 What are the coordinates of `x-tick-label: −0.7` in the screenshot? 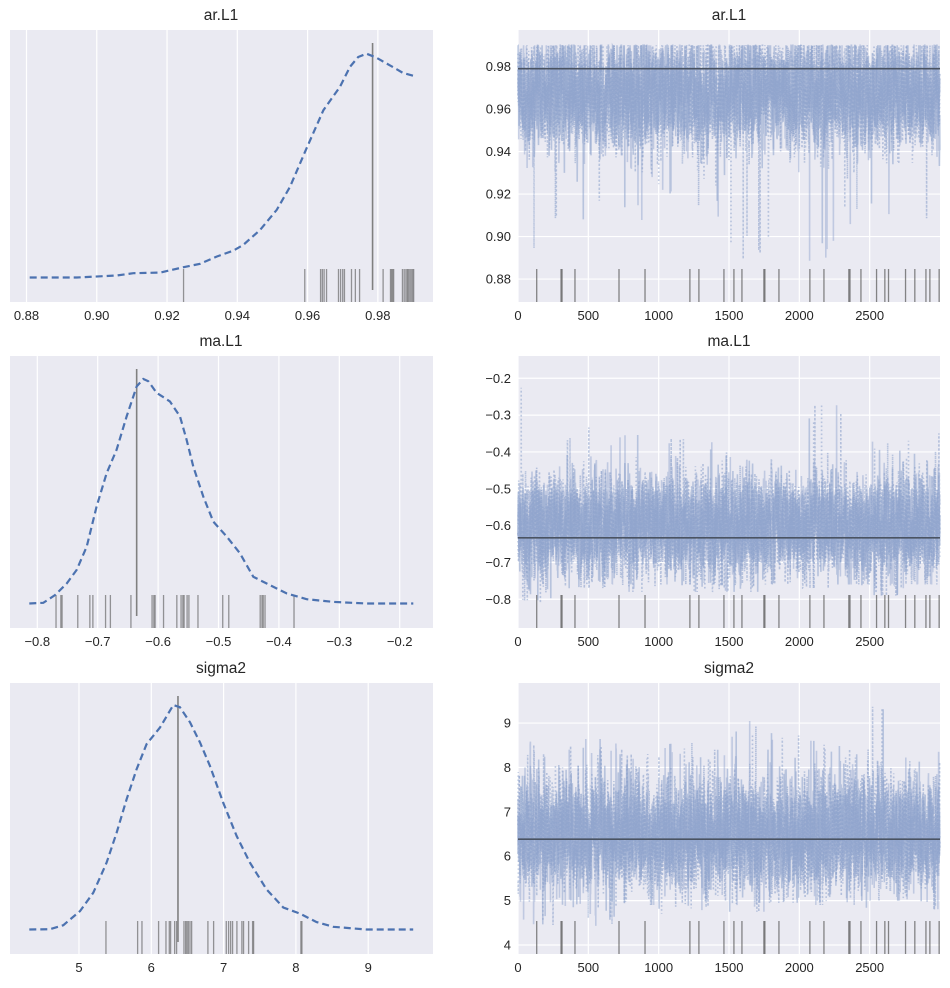 It's located at (98, 641).